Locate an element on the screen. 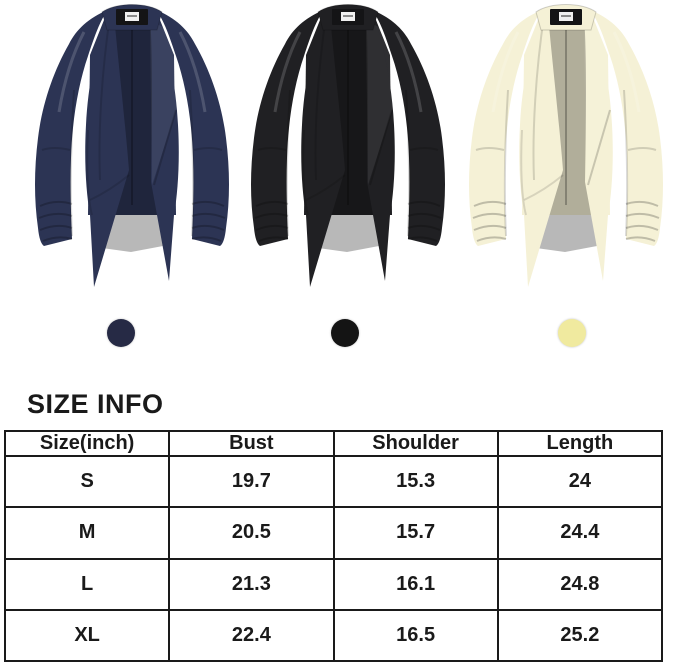  col-header-shoulder: Shoulder is located at coordinates (415, 443).